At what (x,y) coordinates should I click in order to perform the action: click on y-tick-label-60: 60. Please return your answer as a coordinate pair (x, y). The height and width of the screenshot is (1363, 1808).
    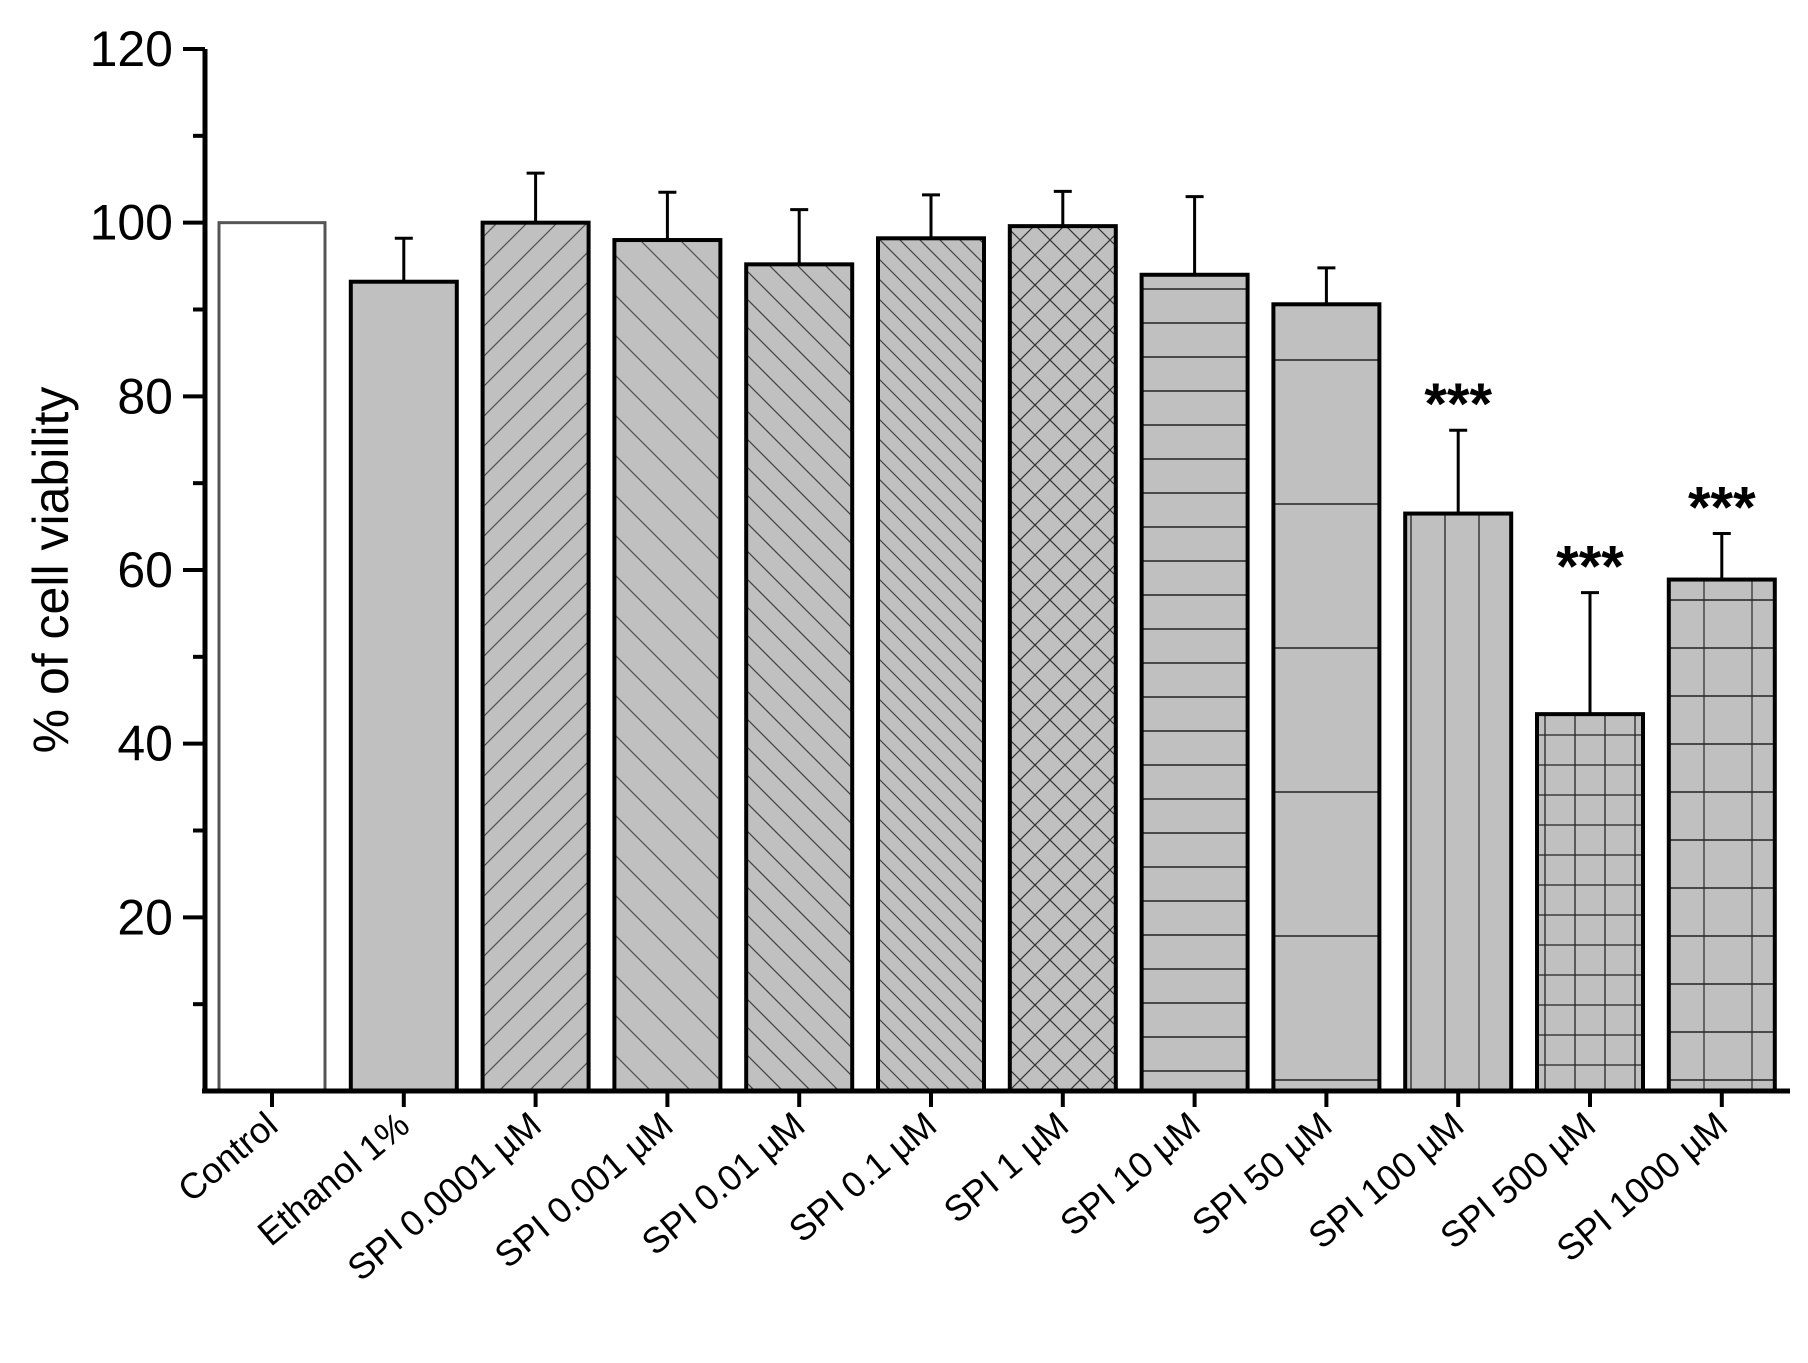
    Looking at the image, I should click on (145, 570).